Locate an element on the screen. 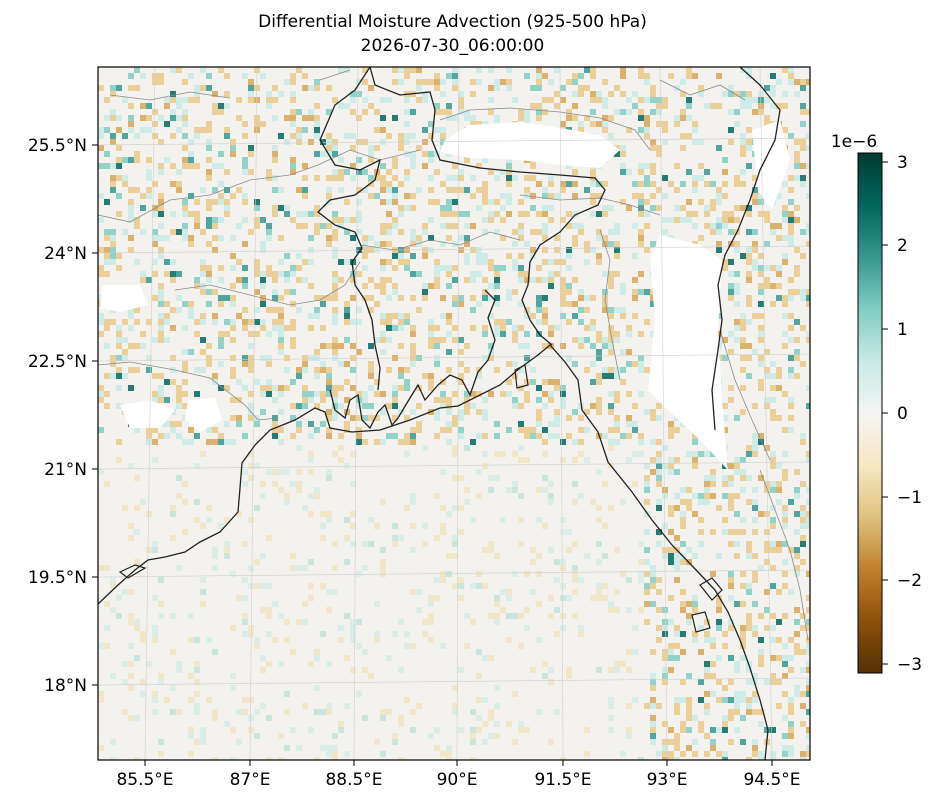 The width and height of the screenshot is (943, 805). colorbar-tick-label: −2 is located at coordinates (909, 581).